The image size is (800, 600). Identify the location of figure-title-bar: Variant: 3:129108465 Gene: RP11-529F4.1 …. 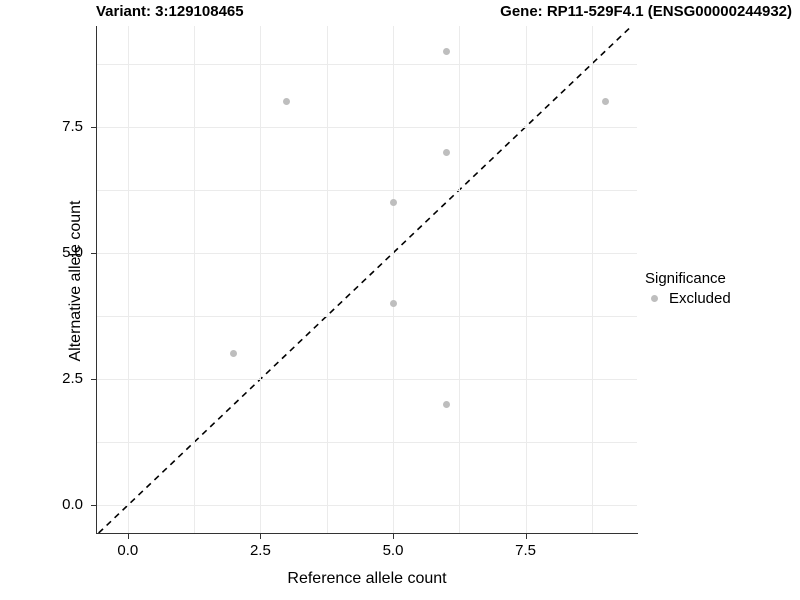
(400, 13).